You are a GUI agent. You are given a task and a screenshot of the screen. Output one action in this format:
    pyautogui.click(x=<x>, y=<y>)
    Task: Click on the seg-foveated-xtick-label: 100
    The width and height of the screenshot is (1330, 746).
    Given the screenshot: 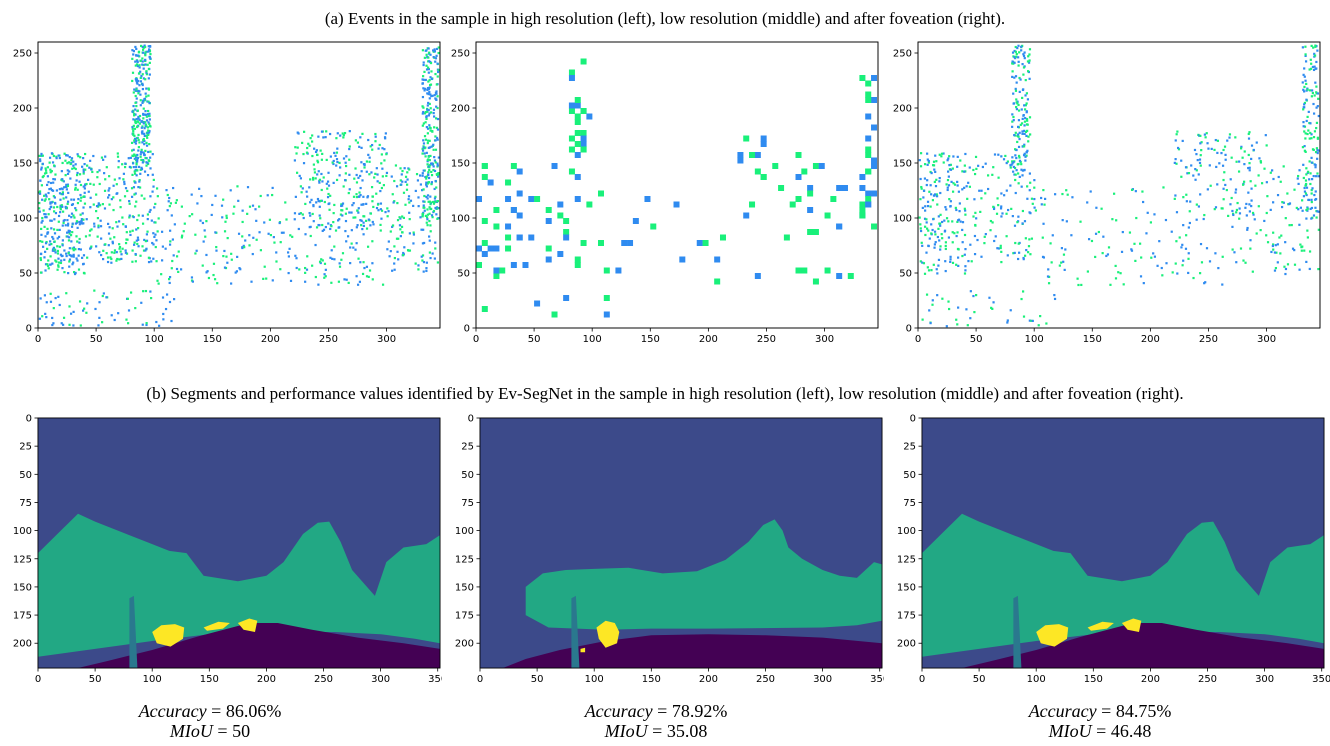 What is the action you would take?
    pyautogui.click(x=1036, y=679)
    